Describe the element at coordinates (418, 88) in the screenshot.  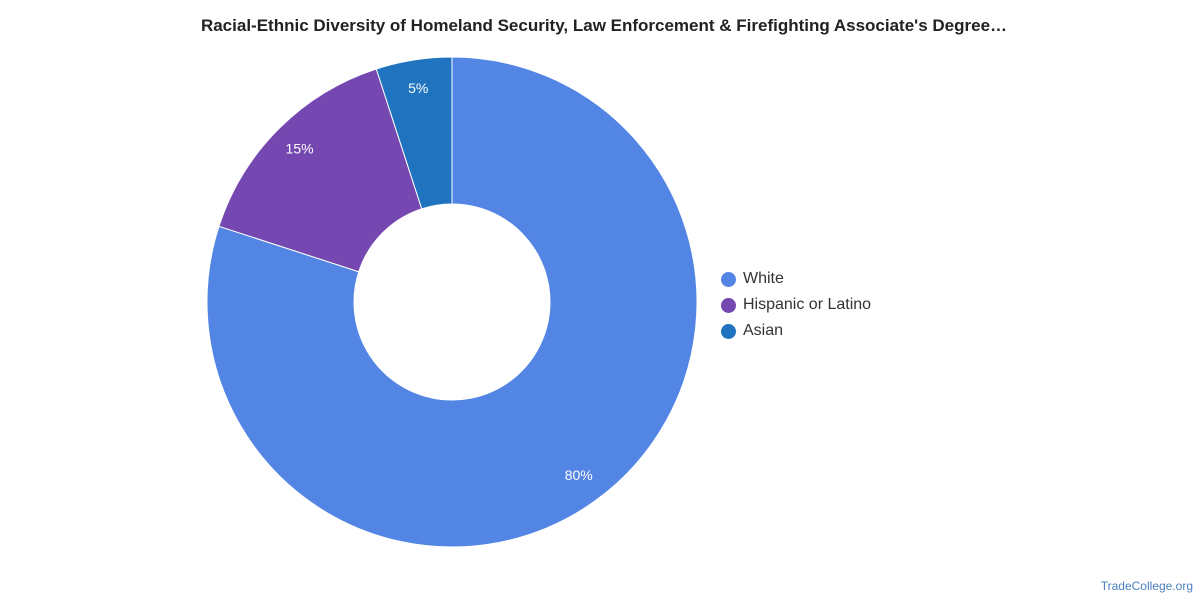
I see `slice-label-asian: 5%` at that location.